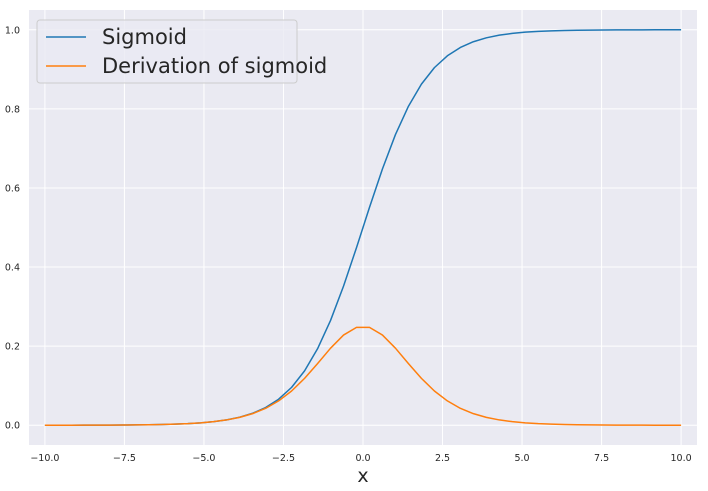 Image resolution: width=708 pixels, height=491 pixels. What do you see at coordinates (144, 37) in the screenshot?
I see `legend-label-sigmoid: Sigmoid` at bounding box center [144, 37].